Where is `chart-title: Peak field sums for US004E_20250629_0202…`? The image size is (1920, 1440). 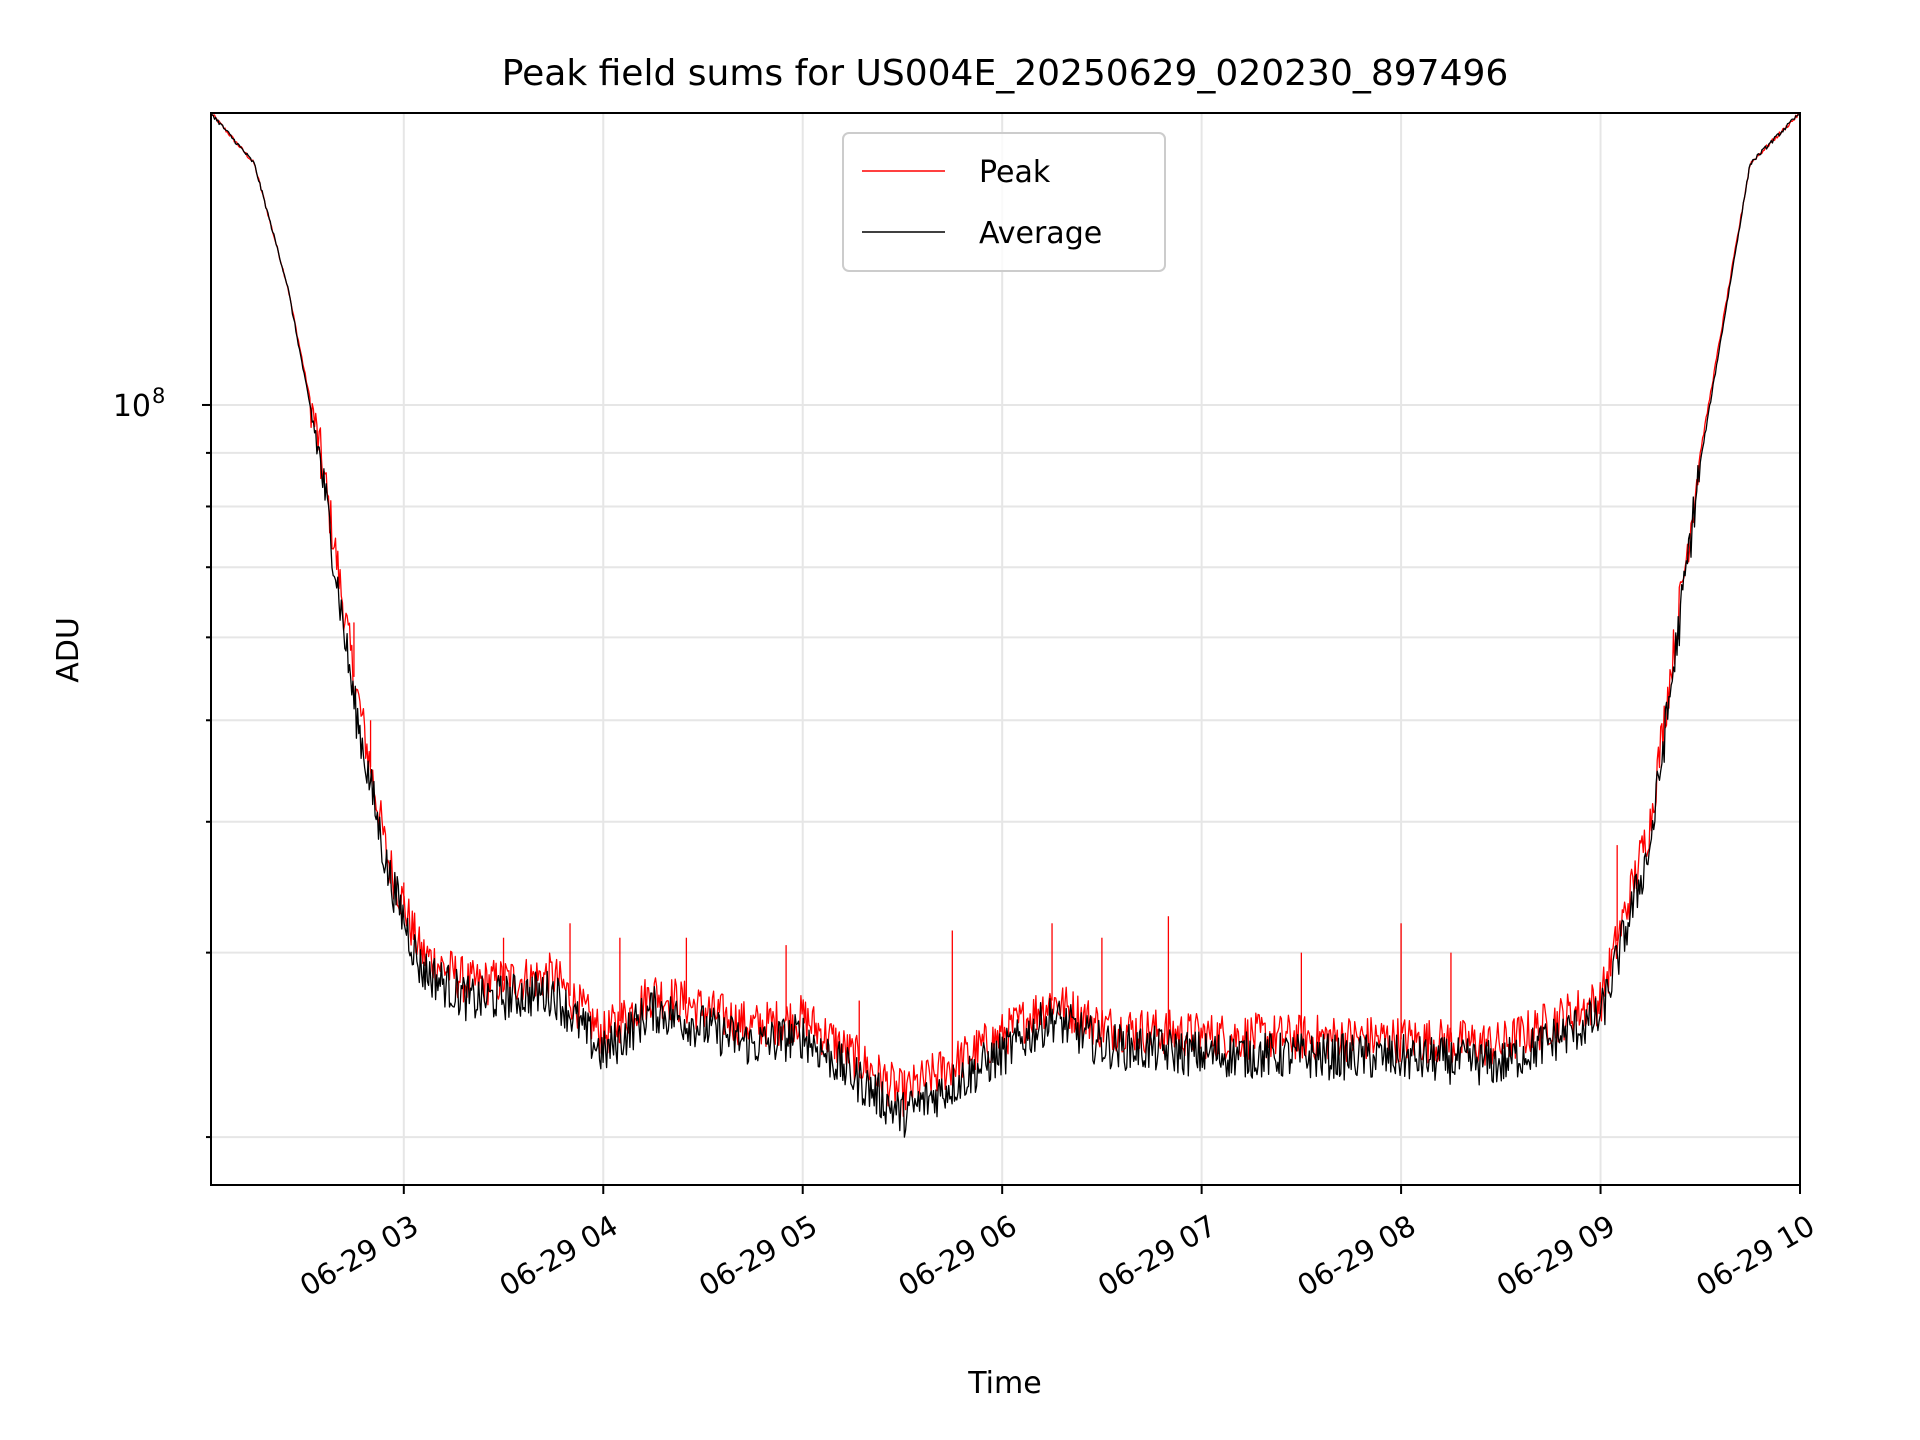 chart-title: Peak field sums for US004E_20250629_0202… is located at coordinates (1005, 73).